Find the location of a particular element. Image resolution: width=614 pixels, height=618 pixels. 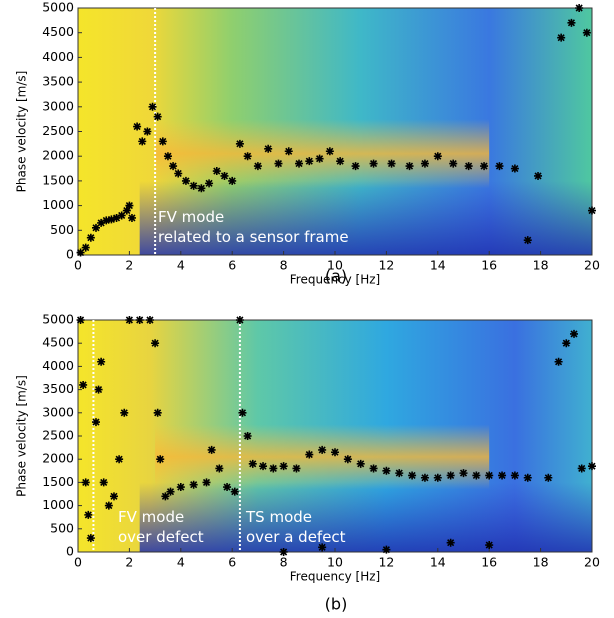

x-axis-label: Frequency [Hz] is located at coordinates (335, 280).